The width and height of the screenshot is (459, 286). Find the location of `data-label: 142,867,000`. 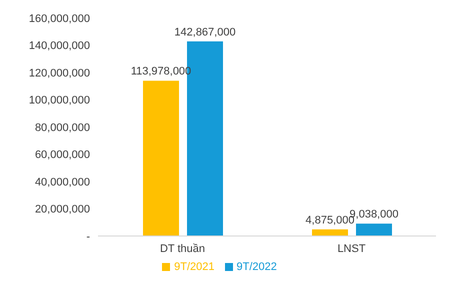

data-label: 142,867,000 is located at coordinates (205, 32).